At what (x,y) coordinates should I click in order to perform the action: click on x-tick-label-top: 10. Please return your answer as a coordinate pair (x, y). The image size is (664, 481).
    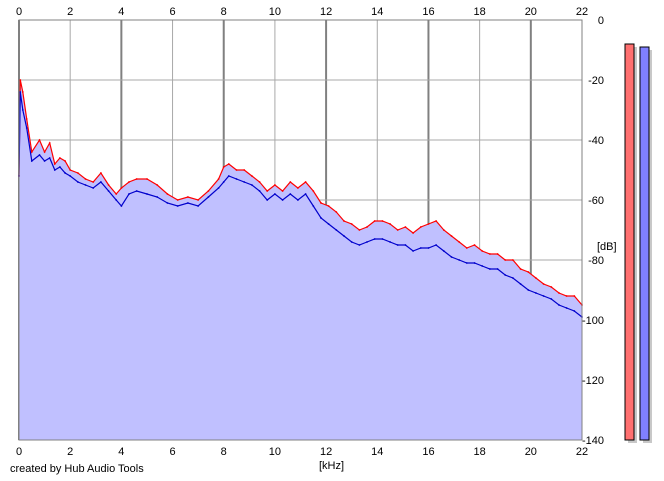
    Looking at the image, I should click on (275, 12).